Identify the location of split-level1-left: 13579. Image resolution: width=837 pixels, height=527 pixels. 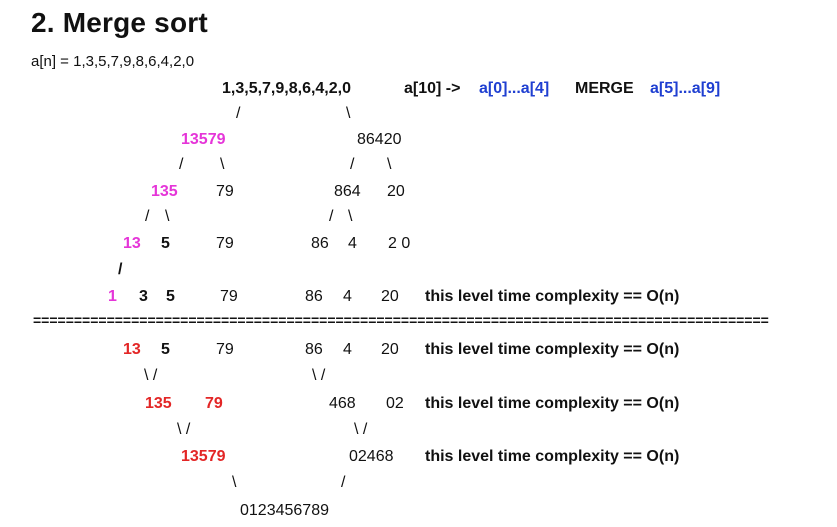
(203, 139).